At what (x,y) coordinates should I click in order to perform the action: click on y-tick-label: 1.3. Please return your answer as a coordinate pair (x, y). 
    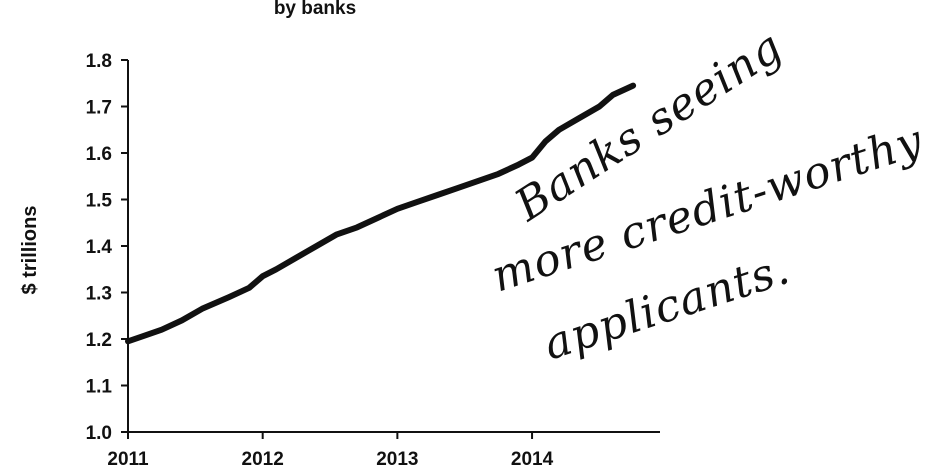
    Looking at the image, I should click on (99, 294).